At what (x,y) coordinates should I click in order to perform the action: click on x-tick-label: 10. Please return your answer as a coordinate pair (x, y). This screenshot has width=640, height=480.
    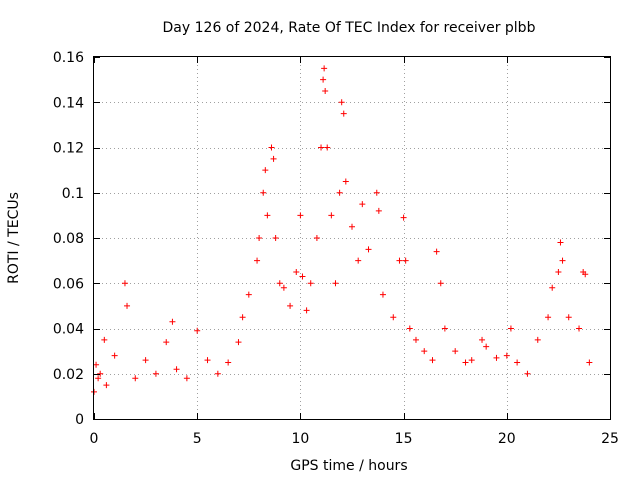
    Looking at the image, I should click on (300, 439).